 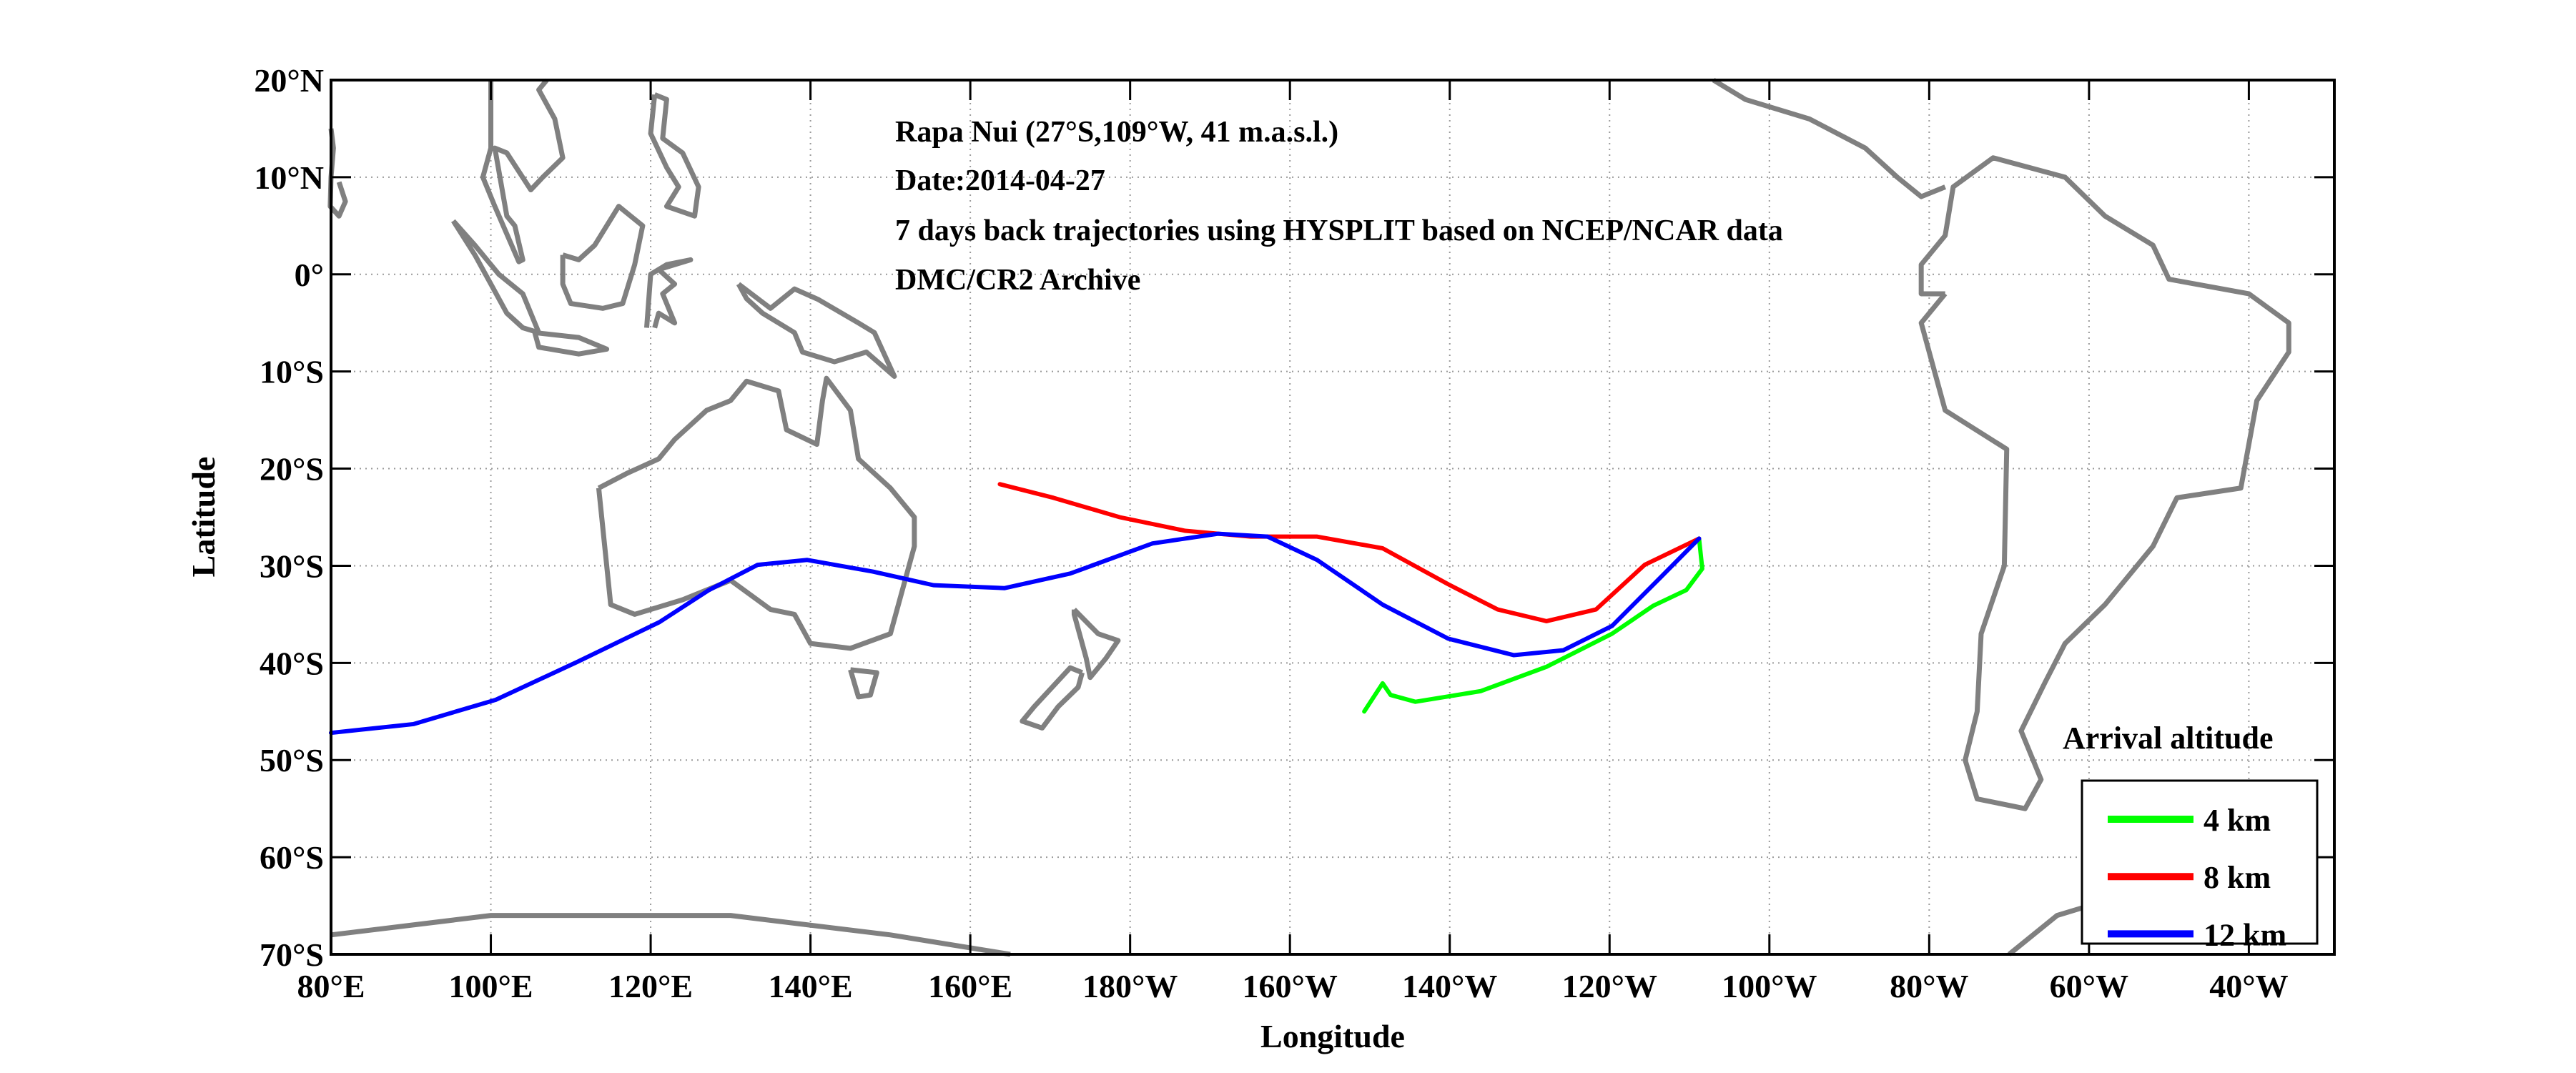 I want to click on x-tick-label: 80°E, so click(x=331, y=986).